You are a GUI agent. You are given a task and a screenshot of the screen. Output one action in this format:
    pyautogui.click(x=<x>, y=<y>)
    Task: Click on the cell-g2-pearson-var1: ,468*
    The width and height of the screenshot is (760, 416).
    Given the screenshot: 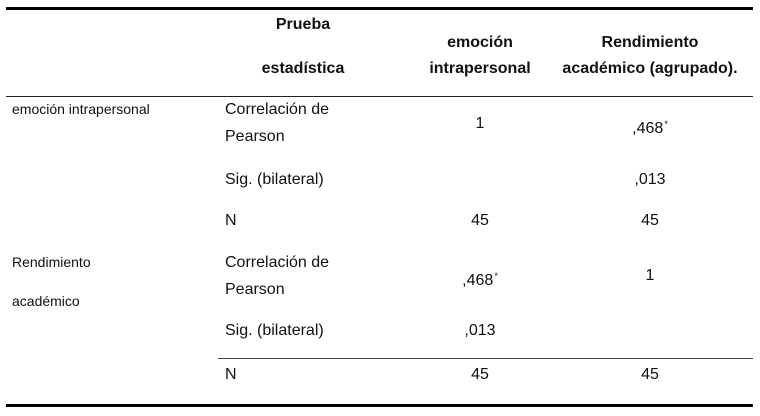 What is the action you would take?
    pyautogui.click(x=480, y=278)
    